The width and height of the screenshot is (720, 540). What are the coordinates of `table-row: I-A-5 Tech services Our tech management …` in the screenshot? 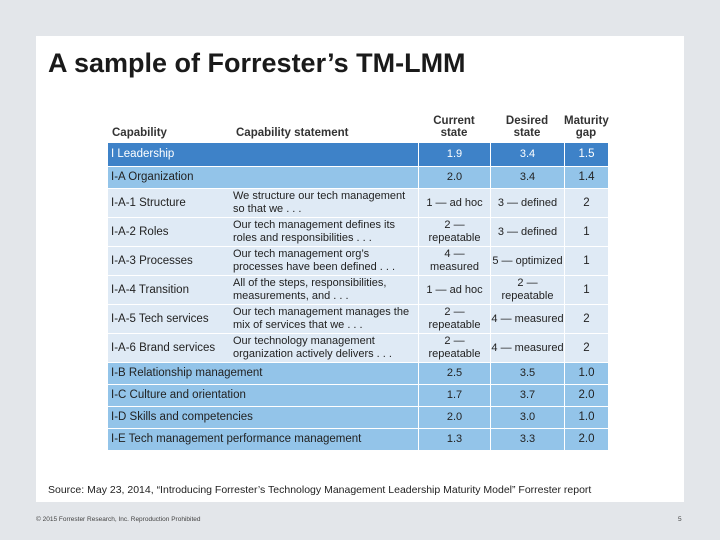 It's located at (358, 319).